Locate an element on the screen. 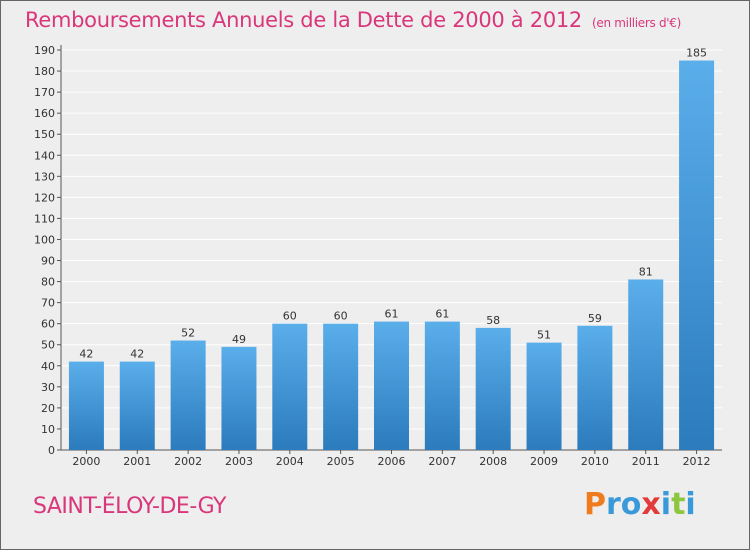 Image resolution: width=750 pixels, height=550 pixels. y-tick-label: 140 is located at coordinates (44, 155).